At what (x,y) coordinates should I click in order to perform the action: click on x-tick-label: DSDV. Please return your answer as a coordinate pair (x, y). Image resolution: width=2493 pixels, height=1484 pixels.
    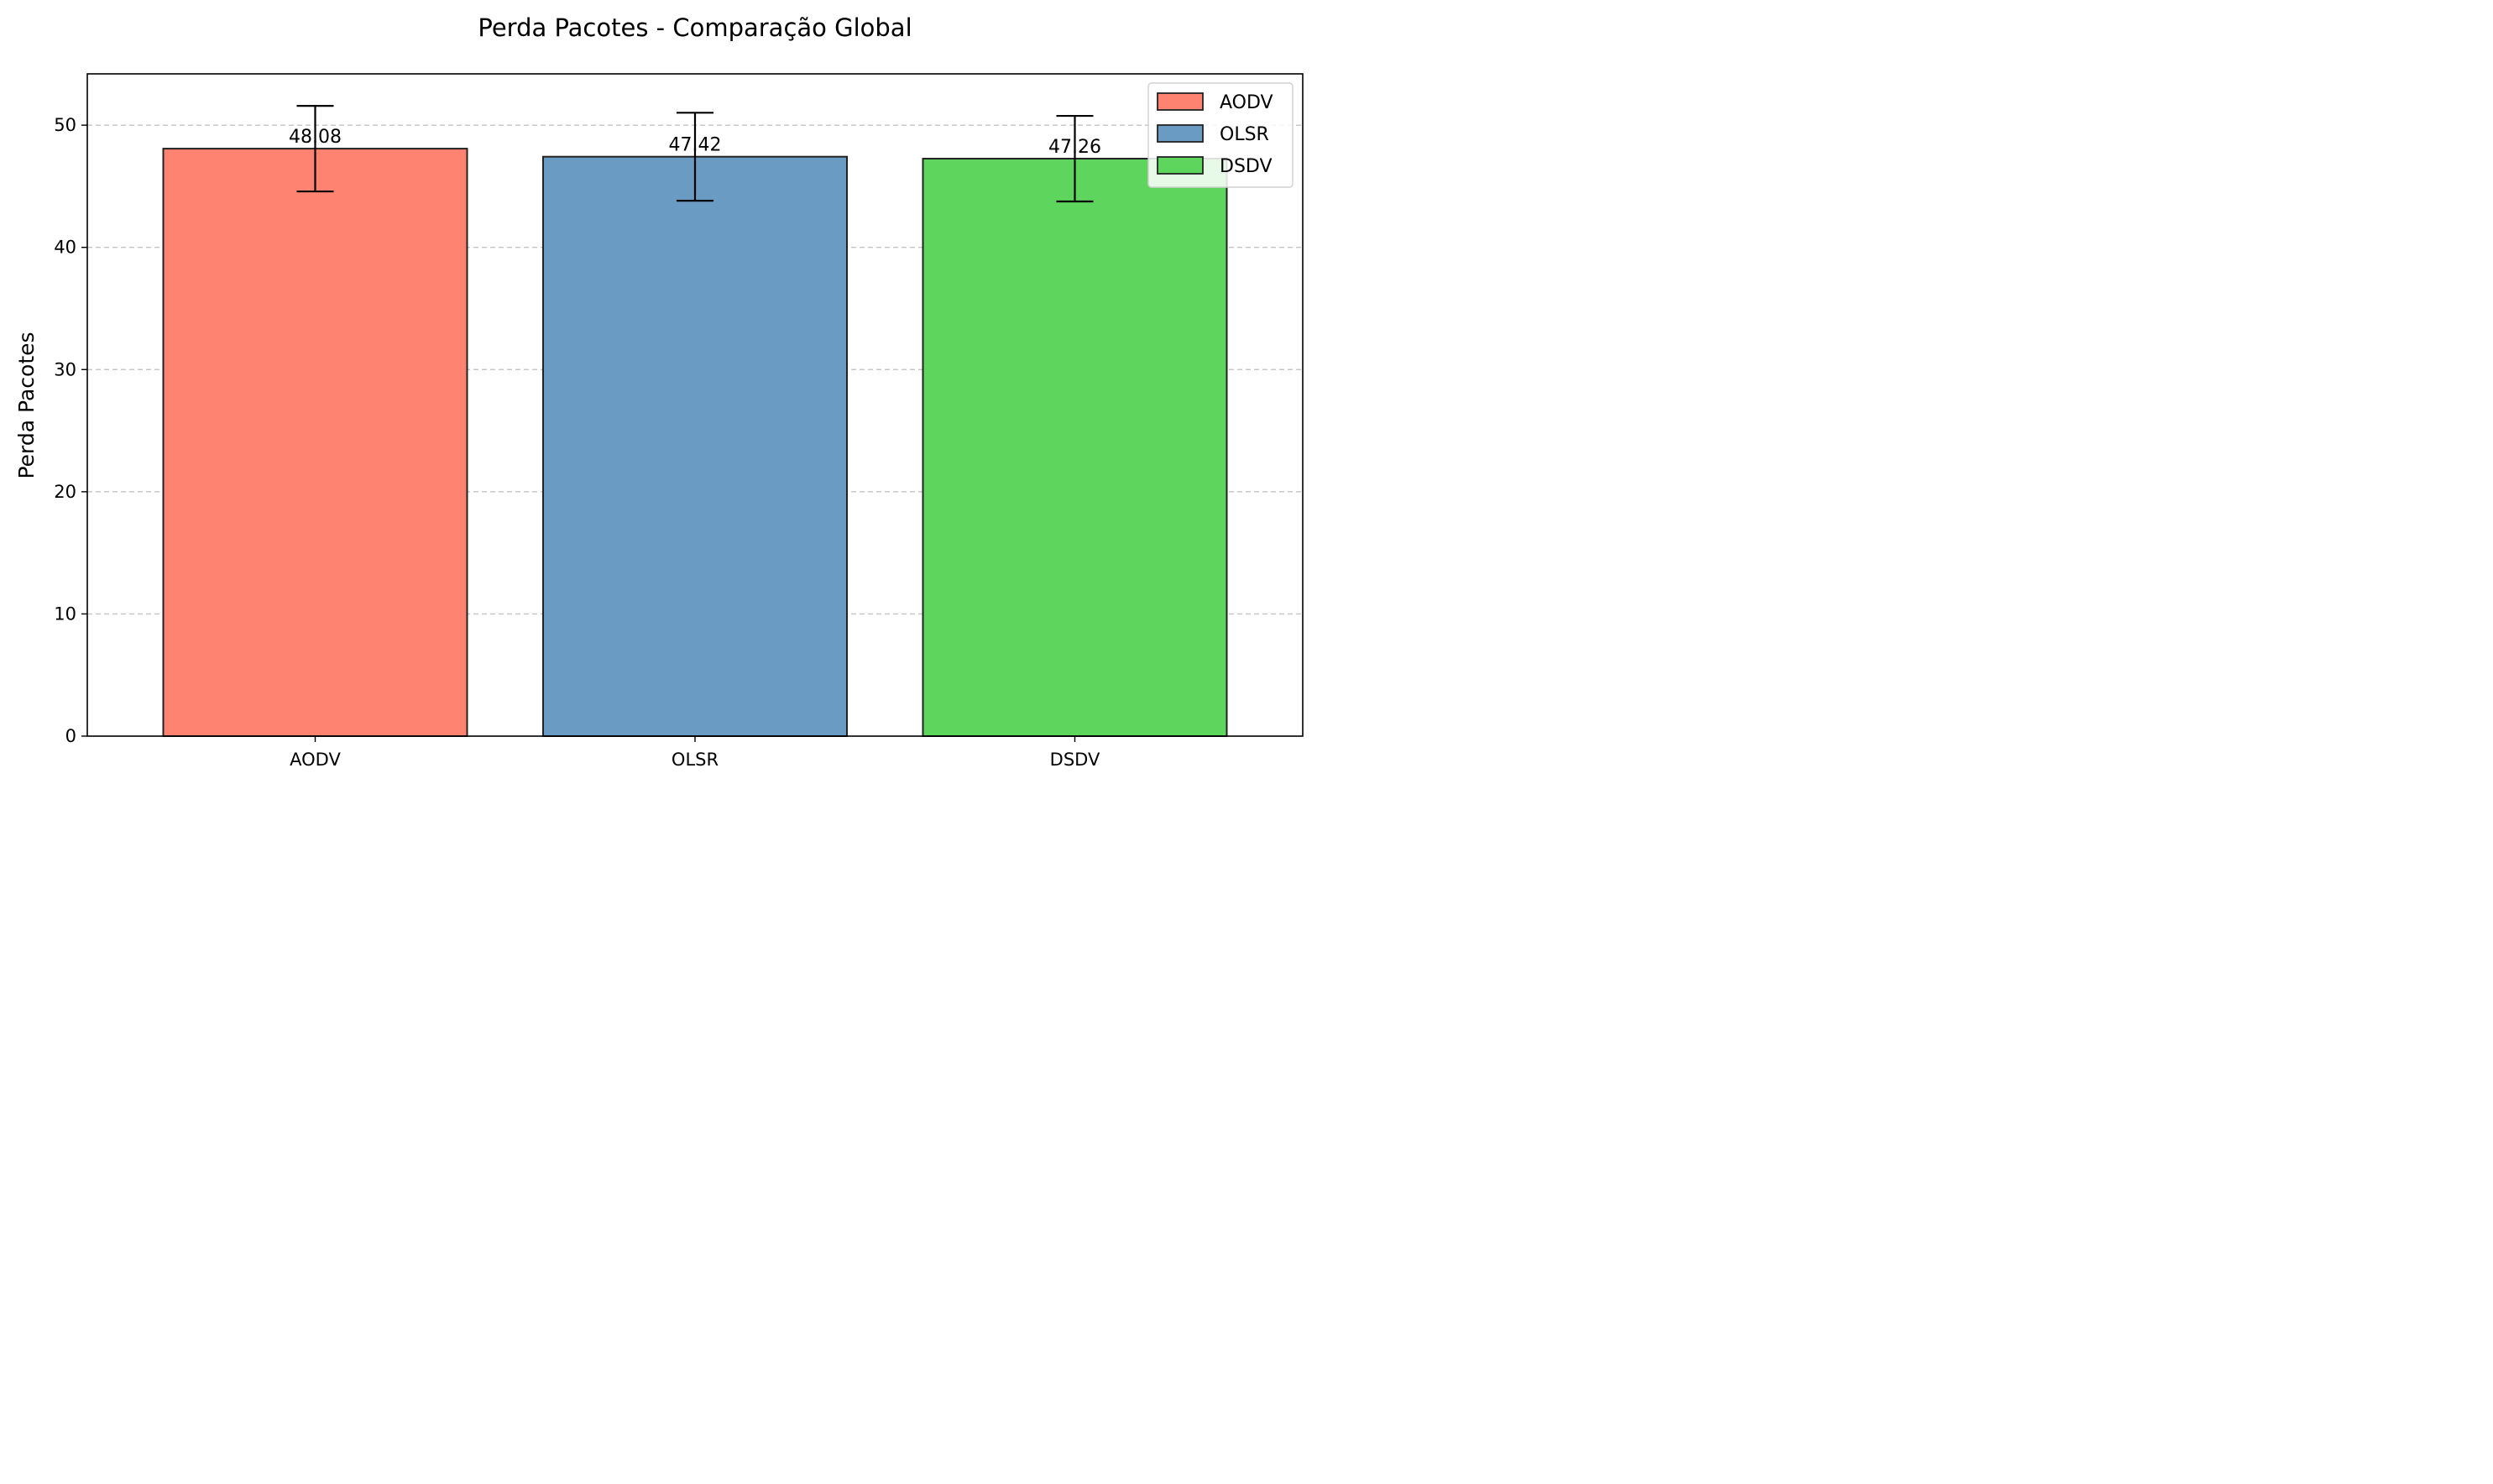
    Looking at the image, I should click on (1075, 760).